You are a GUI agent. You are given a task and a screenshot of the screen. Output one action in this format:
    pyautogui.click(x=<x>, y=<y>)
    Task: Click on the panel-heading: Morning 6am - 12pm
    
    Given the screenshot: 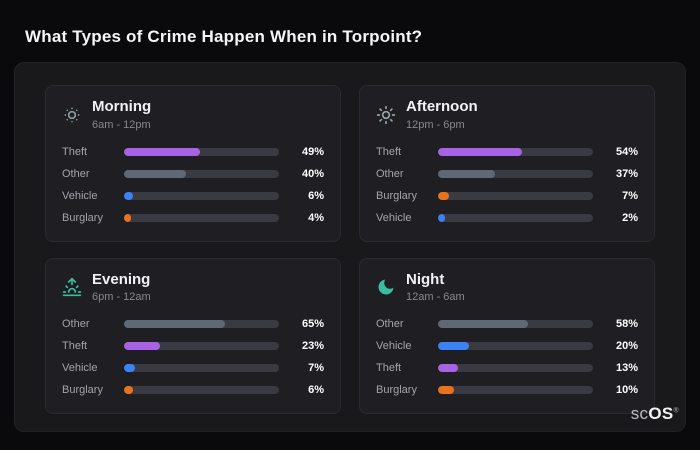 What is the action you would take?
    pyautogui.click(x=121, y=114)
    